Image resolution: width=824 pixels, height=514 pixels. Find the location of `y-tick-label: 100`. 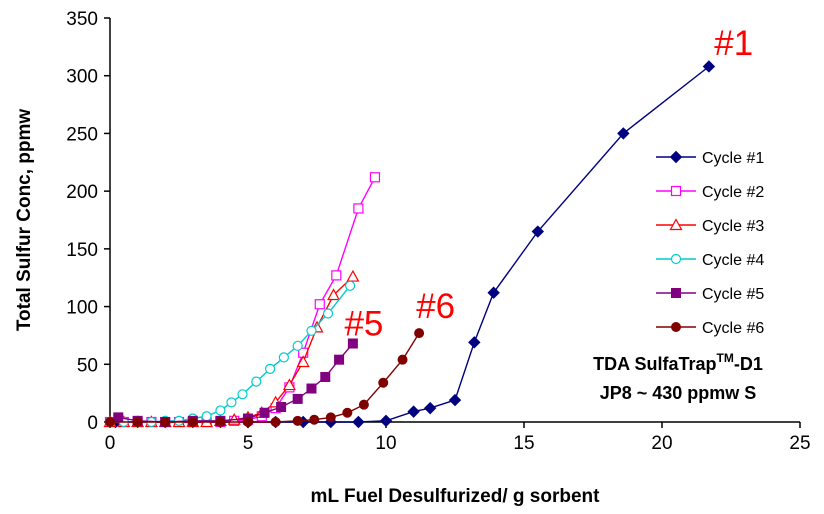

y-tick-label: 100 is located at coordinates (82, 308).